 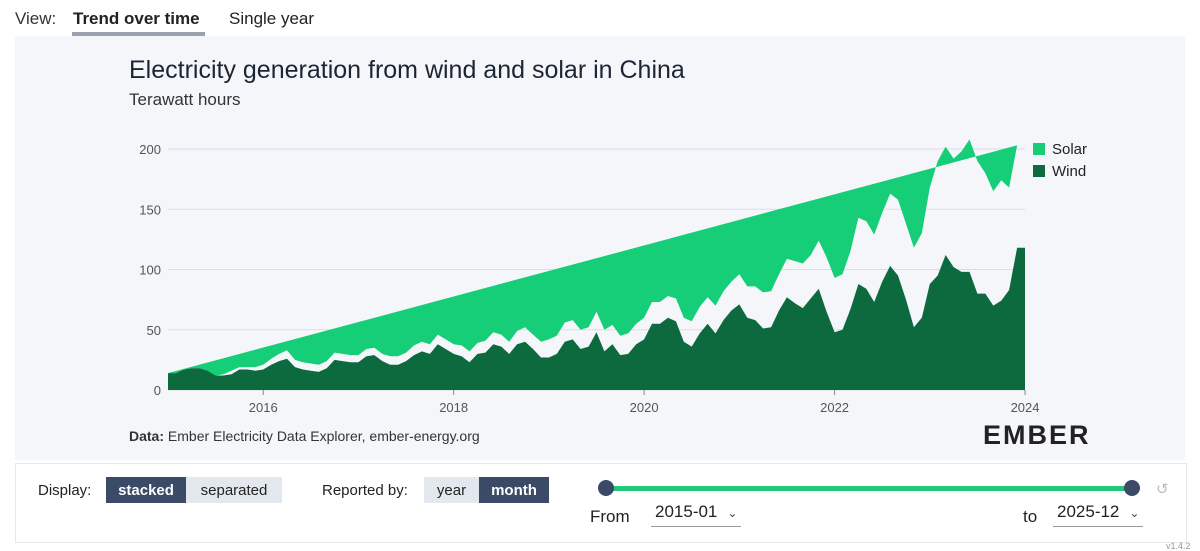 What do you see at coordinates (606, 488) in the screenshot?
I see `slider-start-handle` at bounding box center [606, 488].